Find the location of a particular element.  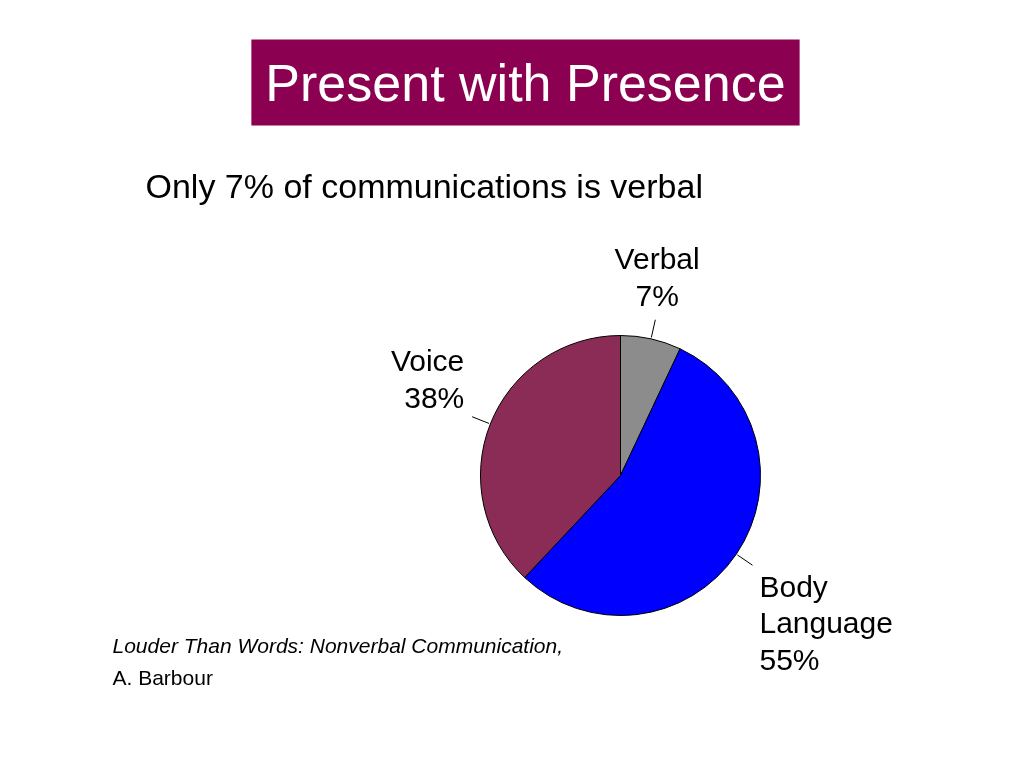

slice-label: Verbal is located at coordinates (657, 259).